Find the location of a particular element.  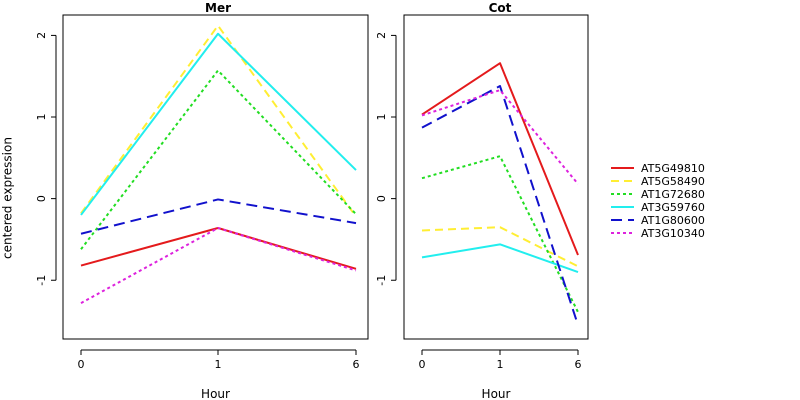

series-line-cot-at1g80600 is located at coordinates (500, 205).